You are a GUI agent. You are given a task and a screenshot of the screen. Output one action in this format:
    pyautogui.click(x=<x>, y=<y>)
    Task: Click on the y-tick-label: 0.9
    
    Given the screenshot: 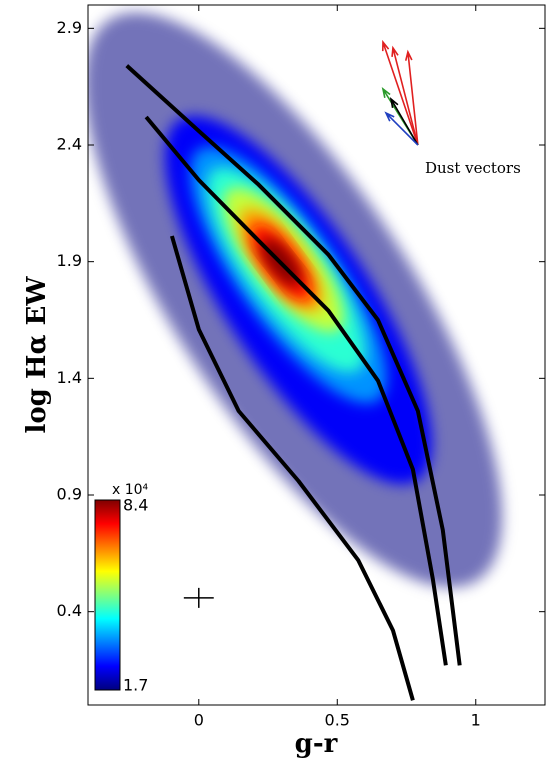 What is the action you would take?
    pyautogui.click(x=69, y=494)
    